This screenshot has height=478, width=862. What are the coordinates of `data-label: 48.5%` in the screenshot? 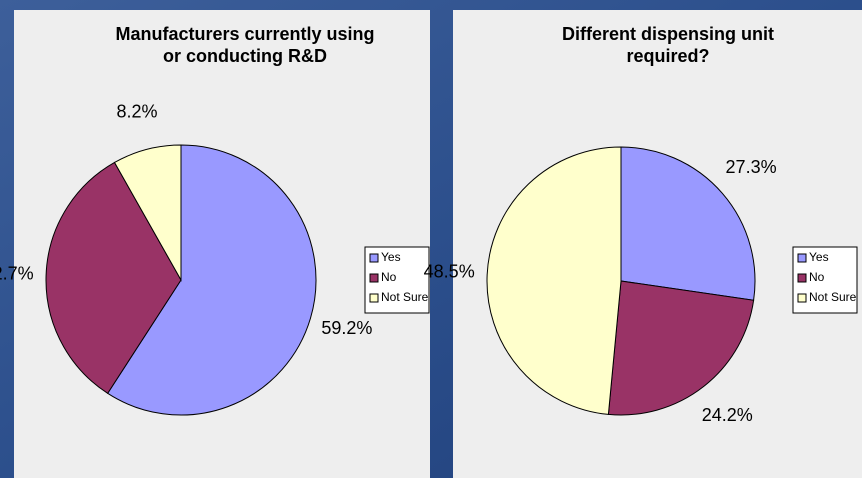 It's located at (449, 272).